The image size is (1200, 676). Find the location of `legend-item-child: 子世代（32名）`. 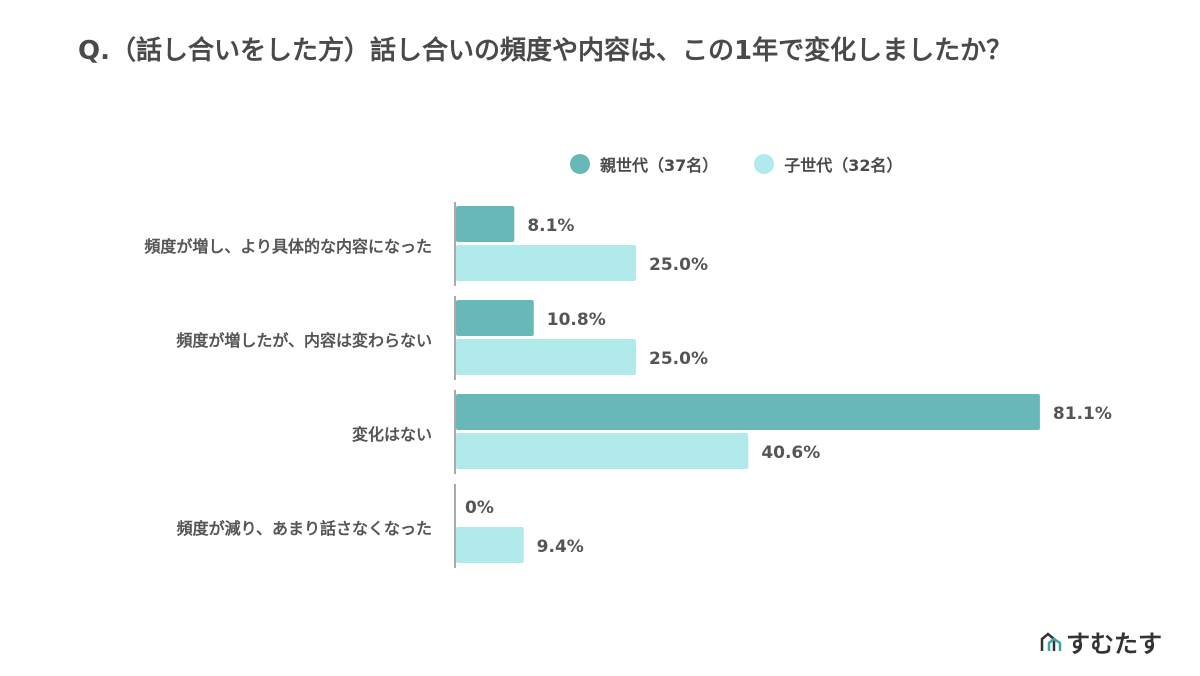

legend-item-child: 子世代（32名） is located at coordinates (828, 164).